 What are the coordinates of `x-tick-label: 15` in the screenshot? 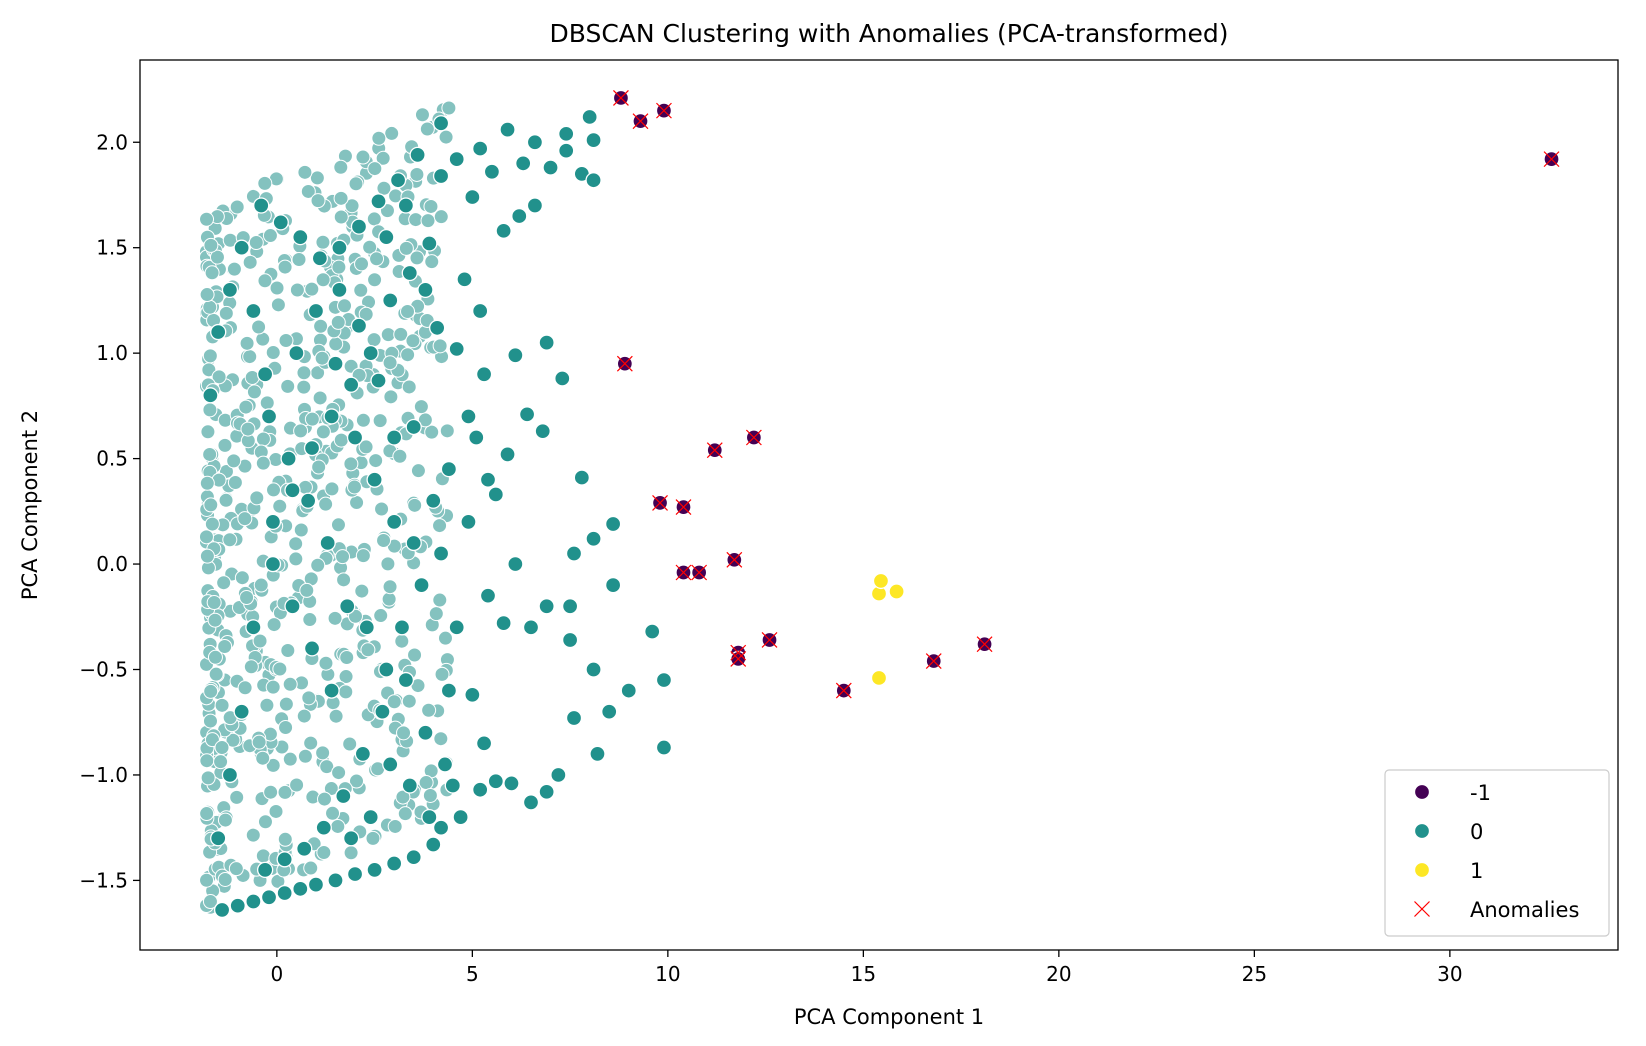 It's located at (863, 974).